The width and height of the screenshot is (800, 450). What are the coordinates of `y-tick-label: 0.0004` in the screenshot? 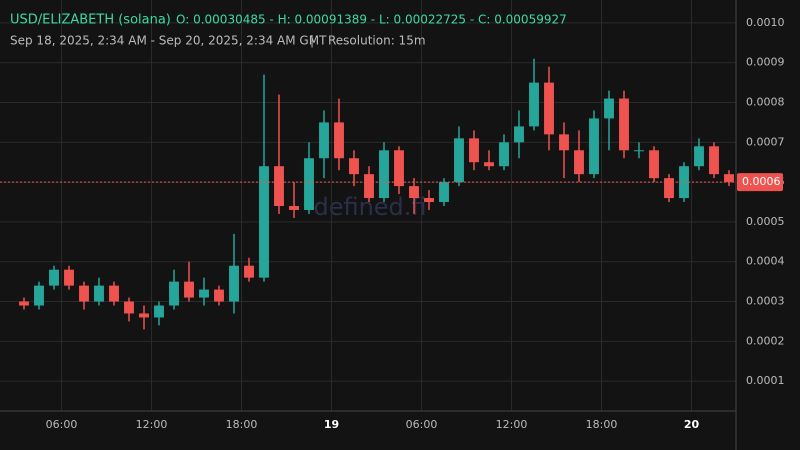 It's located at (765, 261).